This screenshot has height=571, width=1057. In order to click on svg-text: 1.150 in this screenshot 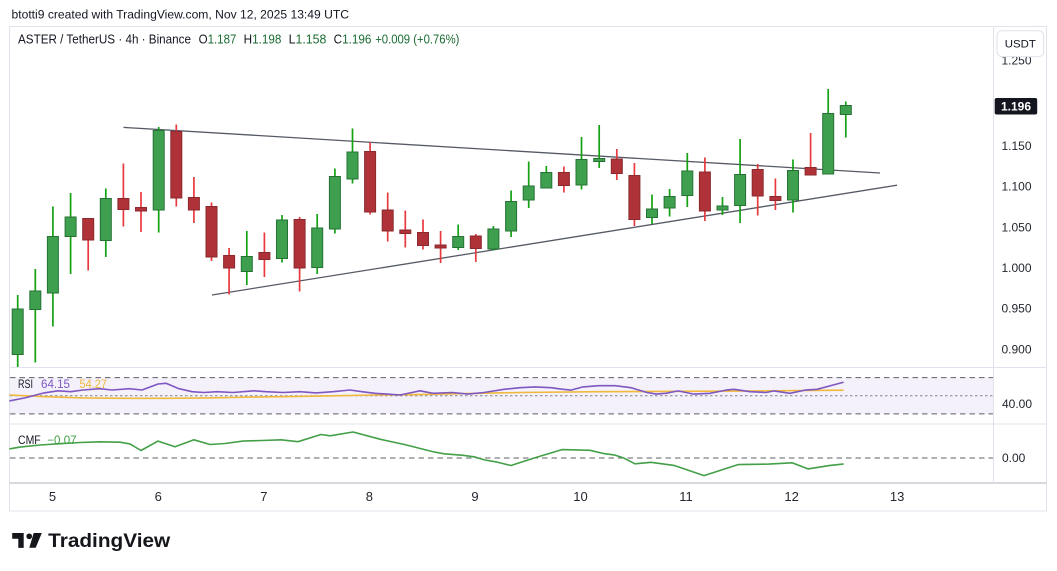, I will do `click(1017, 146)`.